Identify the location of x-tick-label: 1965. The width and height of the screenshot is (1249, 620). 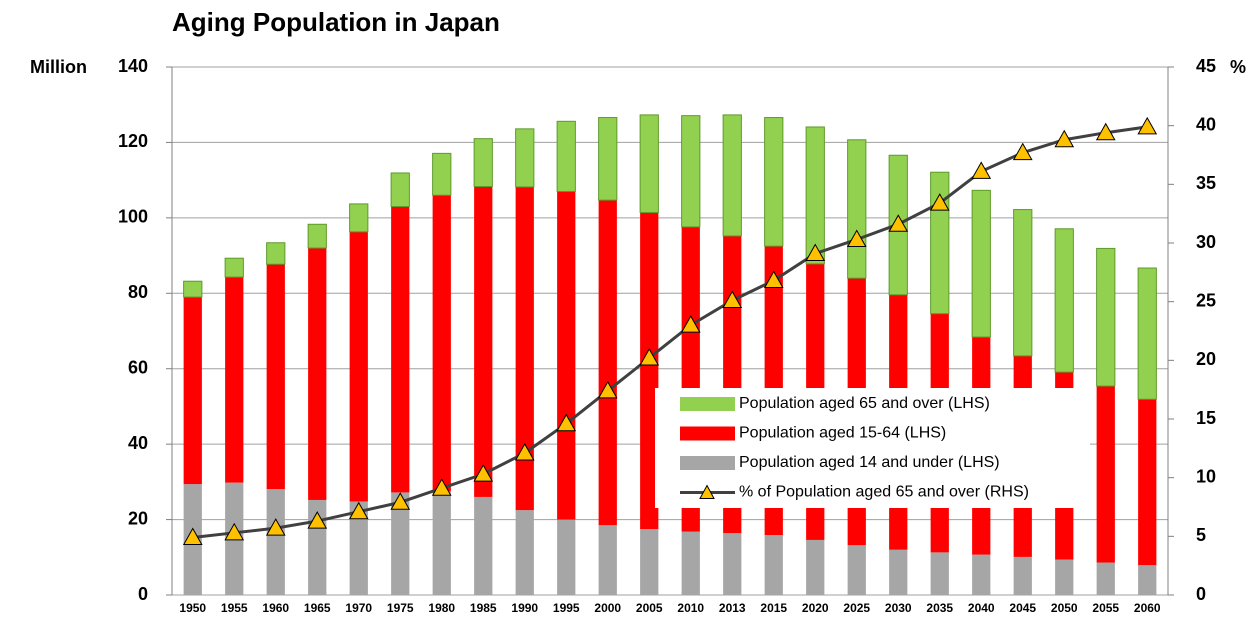
(317, 608).